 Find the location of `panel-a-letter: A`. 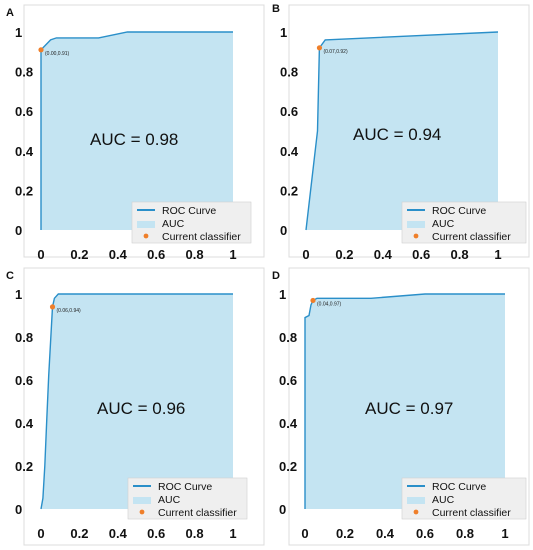

panel-a-letter: A is located at coordinates (10, 13).